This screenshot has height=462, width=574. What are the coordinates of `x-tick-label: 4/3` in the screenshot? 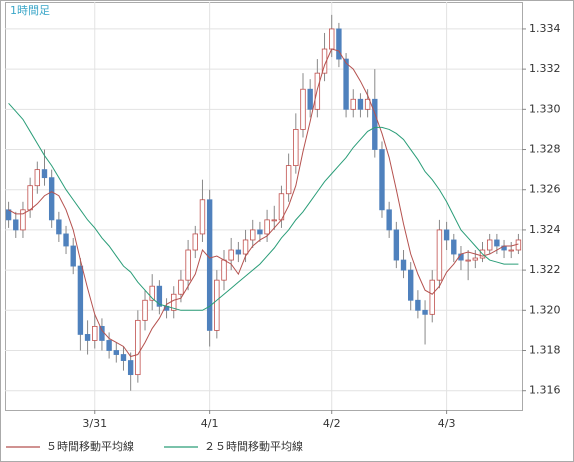 It's located at (447, 423).